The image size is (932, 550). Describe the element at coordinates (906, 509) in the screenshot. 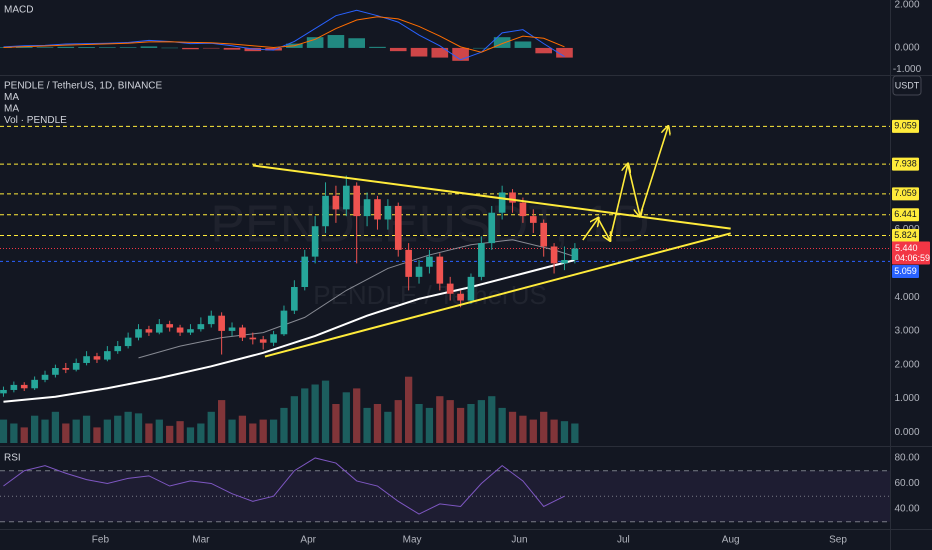

I see `rsi-tick-label: 40.00` at that location.